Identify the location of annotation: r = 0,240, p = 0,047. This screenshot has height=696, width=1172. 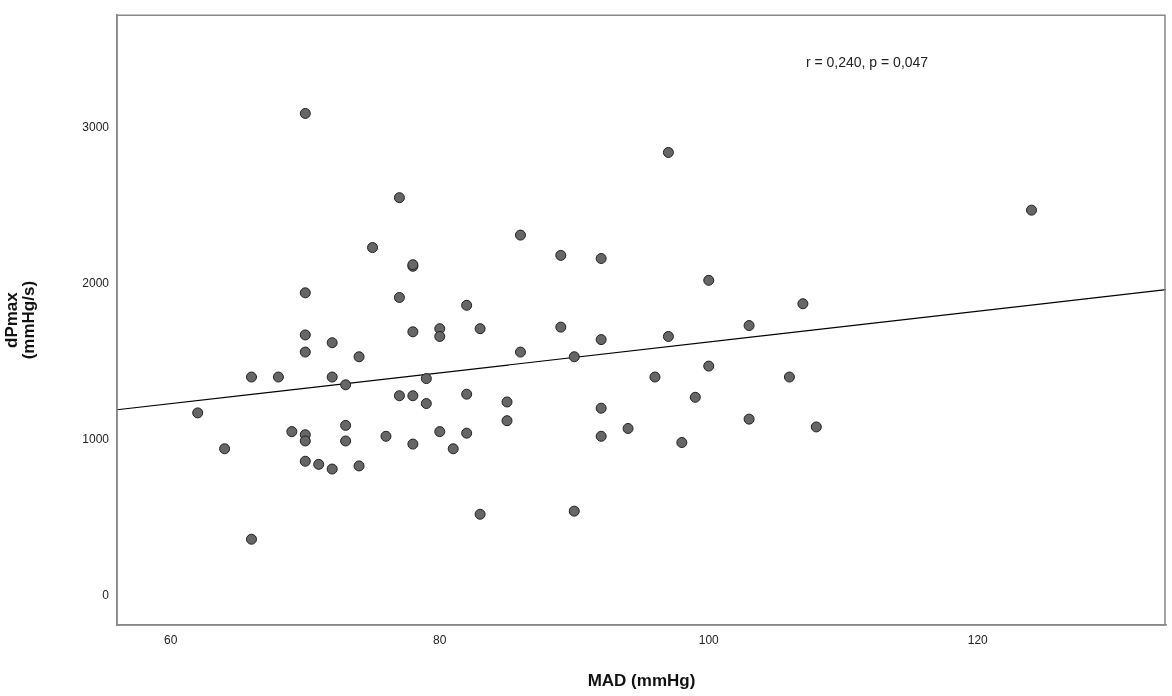
(867, 62).